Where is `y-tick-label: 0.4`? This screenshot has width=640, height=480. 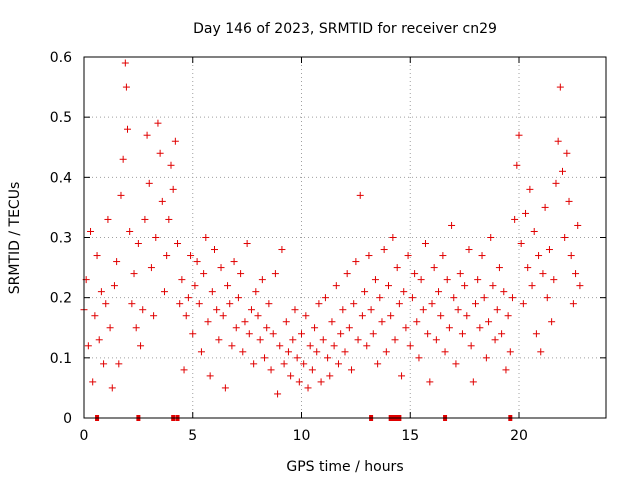
y-tick-label: 0.4 is located at coordinates (61, 178).